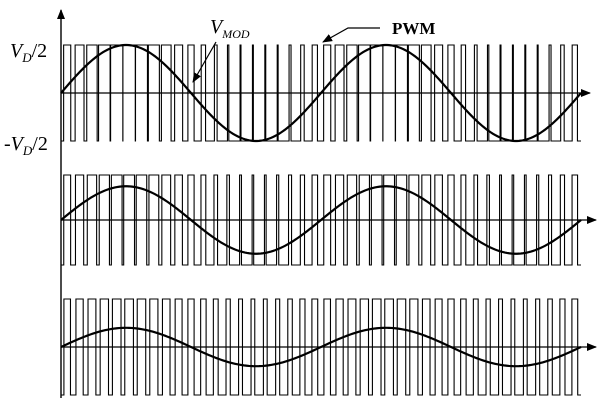 The height and width of the screenshot is (400, 609). I want to click on pwm-label: PWM, so click(413, 28).